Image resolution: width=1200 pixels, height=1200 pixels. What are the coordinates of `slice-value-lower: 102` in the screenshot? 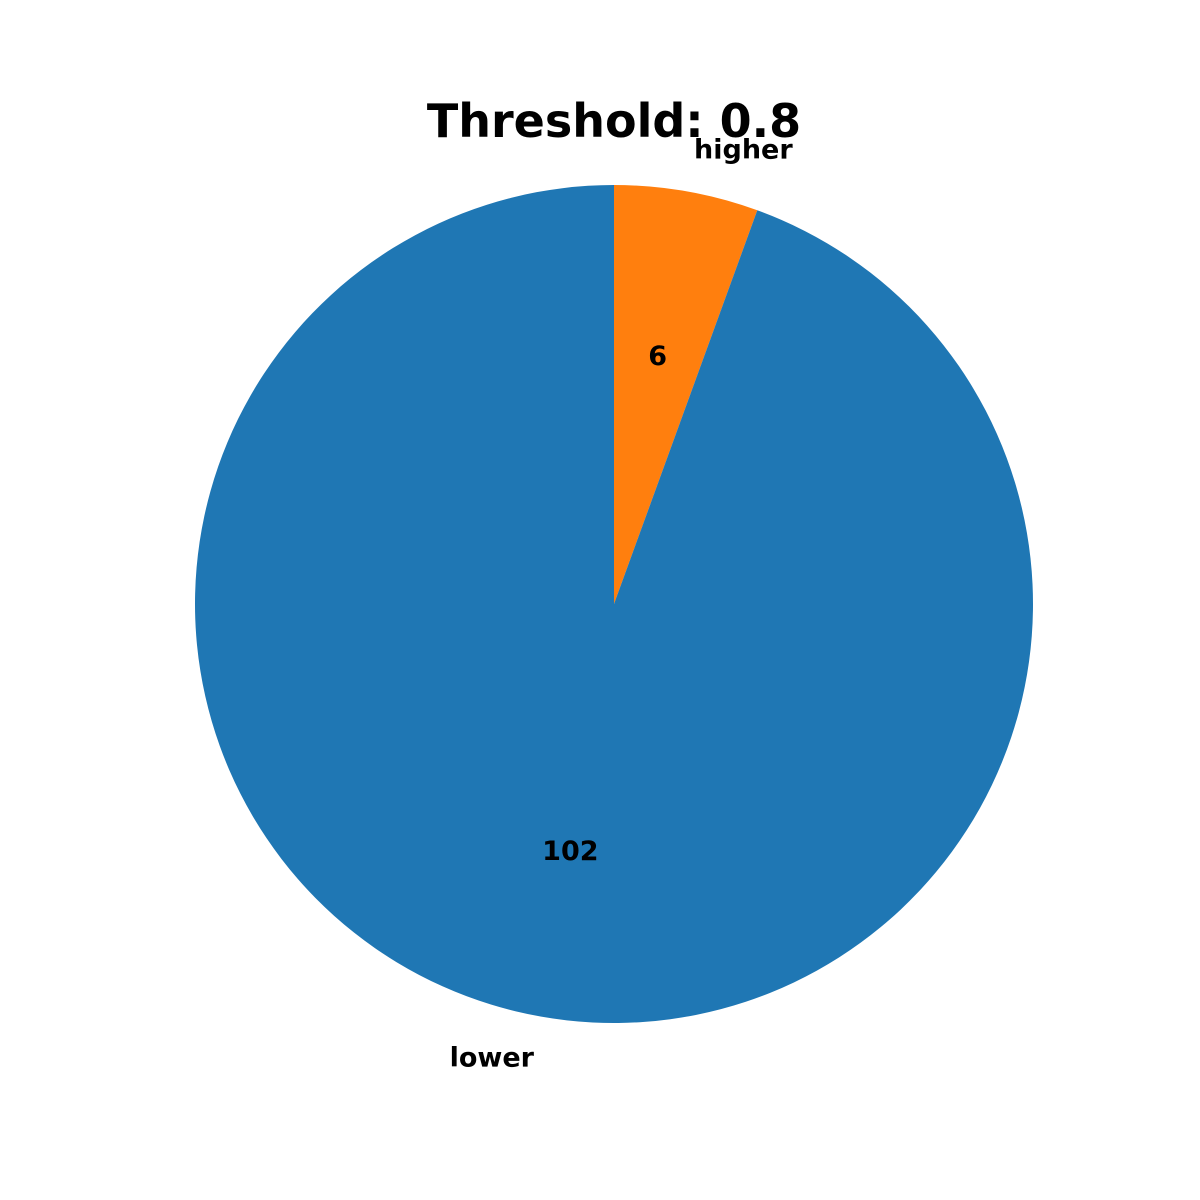 It's located at (570, 851).